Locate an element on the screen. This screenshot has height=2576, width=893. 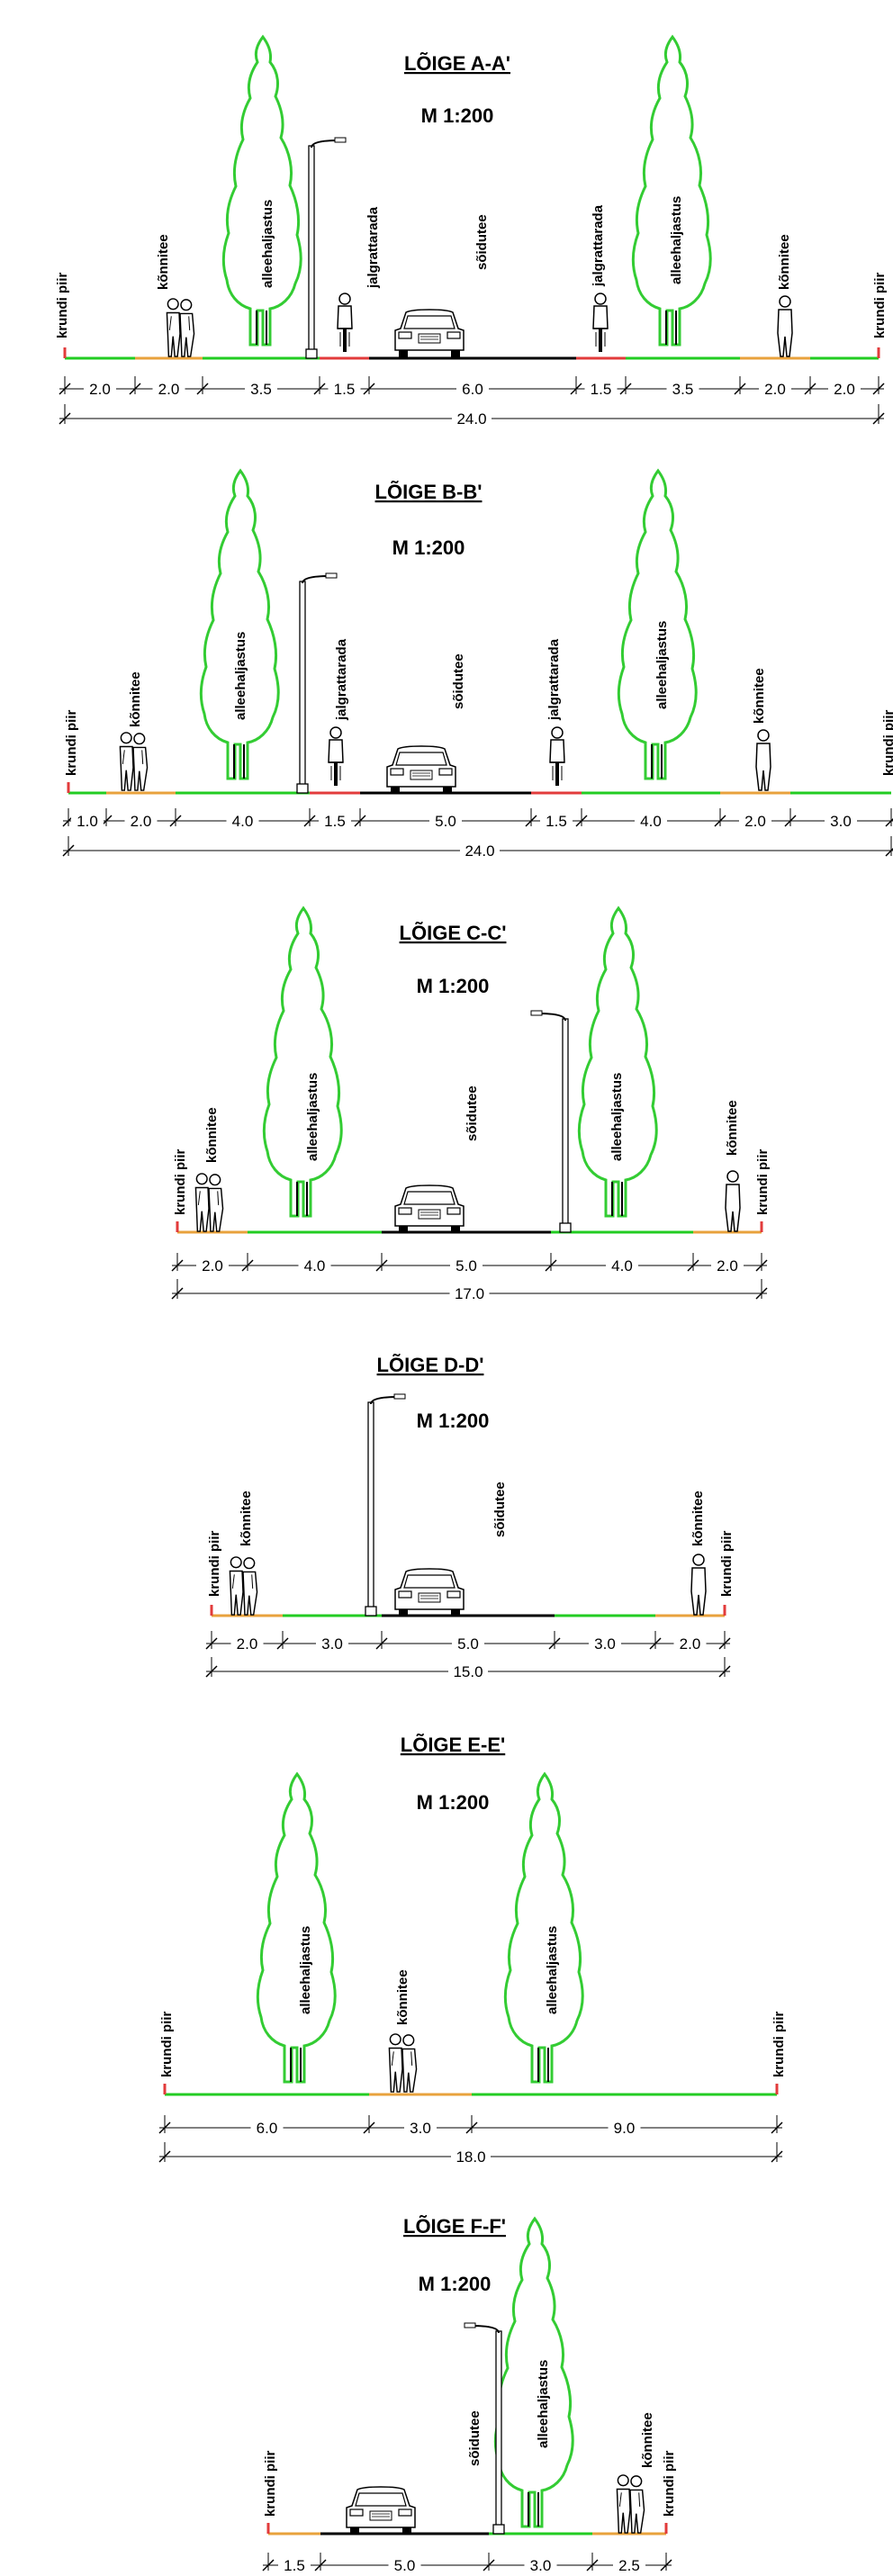
dimension-value: 9.0 is located at coordinates (625, 2128).